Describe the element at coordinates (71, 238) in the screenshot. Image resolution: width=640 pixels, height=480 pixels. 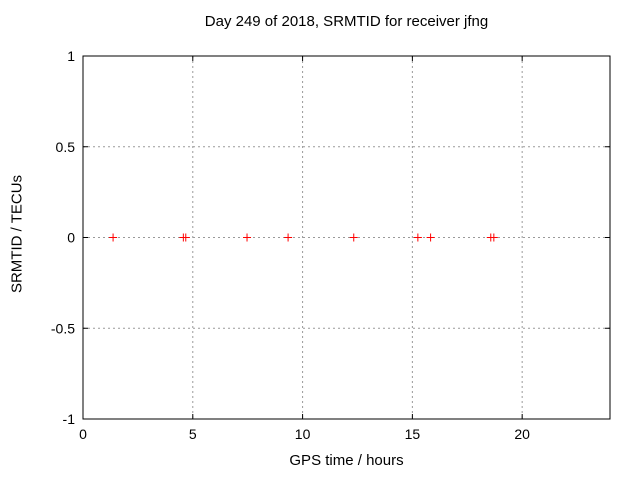
I see `y-tick-label: 0` at that location.